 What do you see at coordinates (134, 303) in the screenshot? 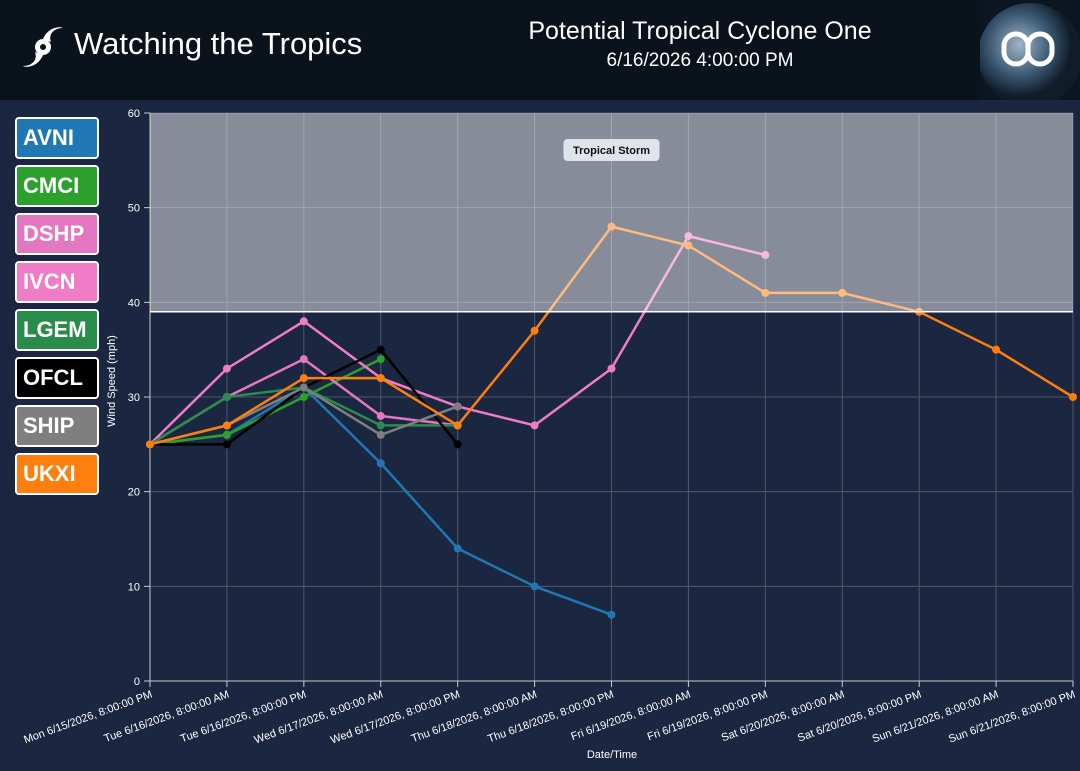
I see `y-tick-label: 40` at bounding box center [134, 303].